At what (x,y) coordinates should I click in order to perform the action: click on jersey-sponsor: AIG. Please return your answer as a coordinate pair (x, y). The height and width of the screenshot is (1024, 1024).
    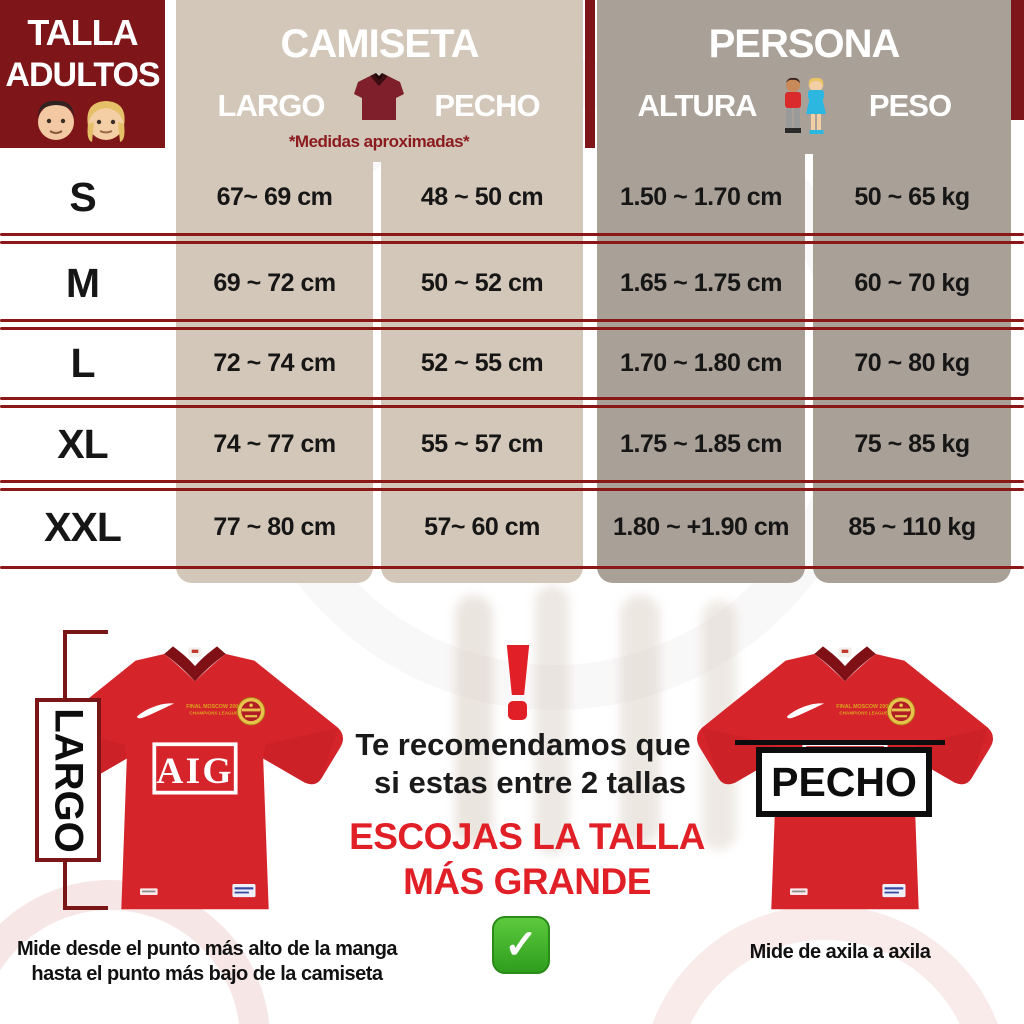
    Looking at the image, I should click on (194, 771).